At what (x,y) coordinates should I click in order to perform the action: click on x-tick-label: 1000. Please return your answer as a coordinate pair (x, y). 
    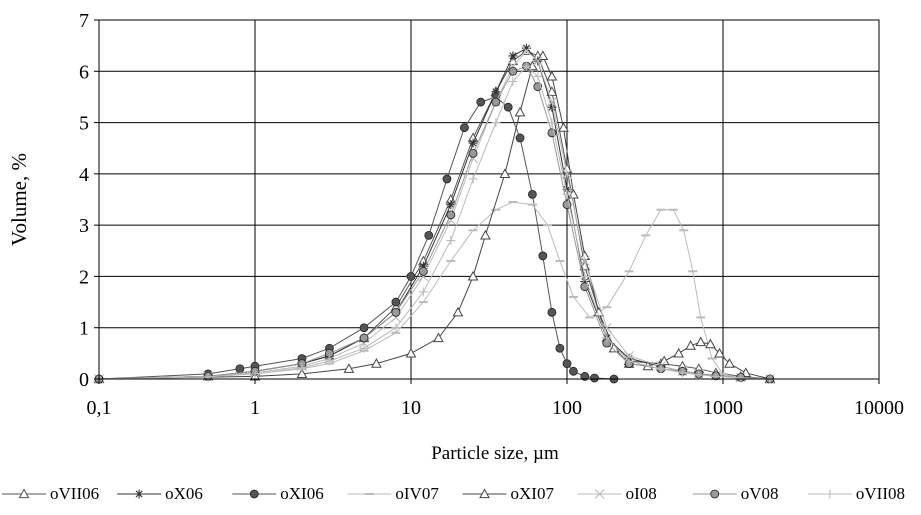
    Looking at the image, I should click on (723, 408).